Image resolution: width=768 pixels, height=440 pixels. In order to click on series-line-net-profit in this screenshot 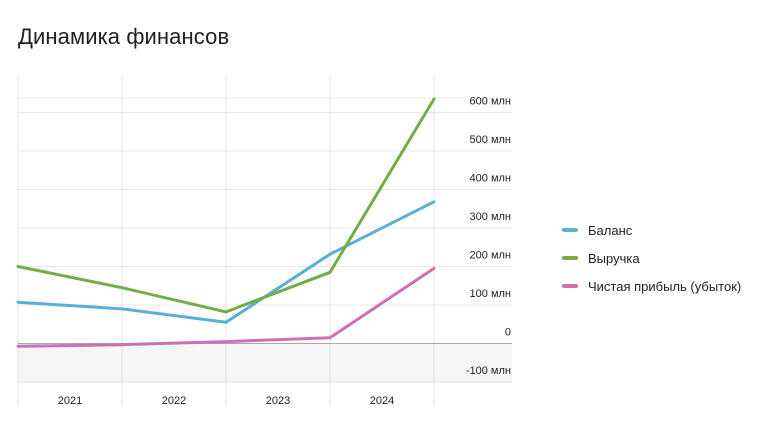, I will do `click(226, 307)`.